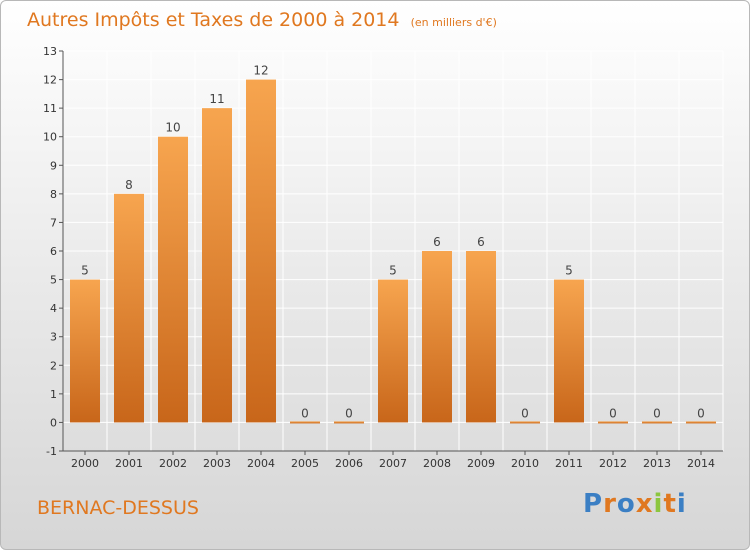 This screenshot has width=750, height=550. I want to click on y-tick-label: 7, so click(53, 222).